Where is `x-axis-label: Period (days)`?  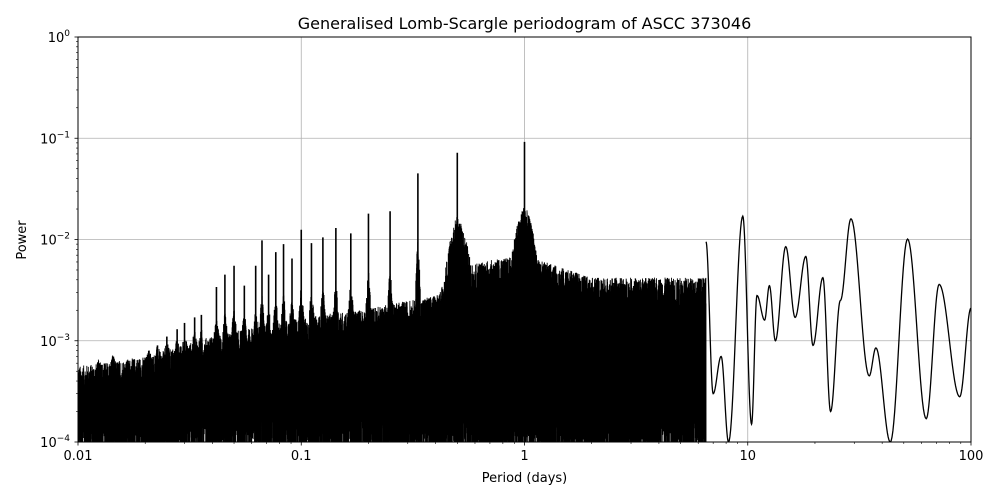
x-axis-label: Period (days) is located at coordinates (525, 478).